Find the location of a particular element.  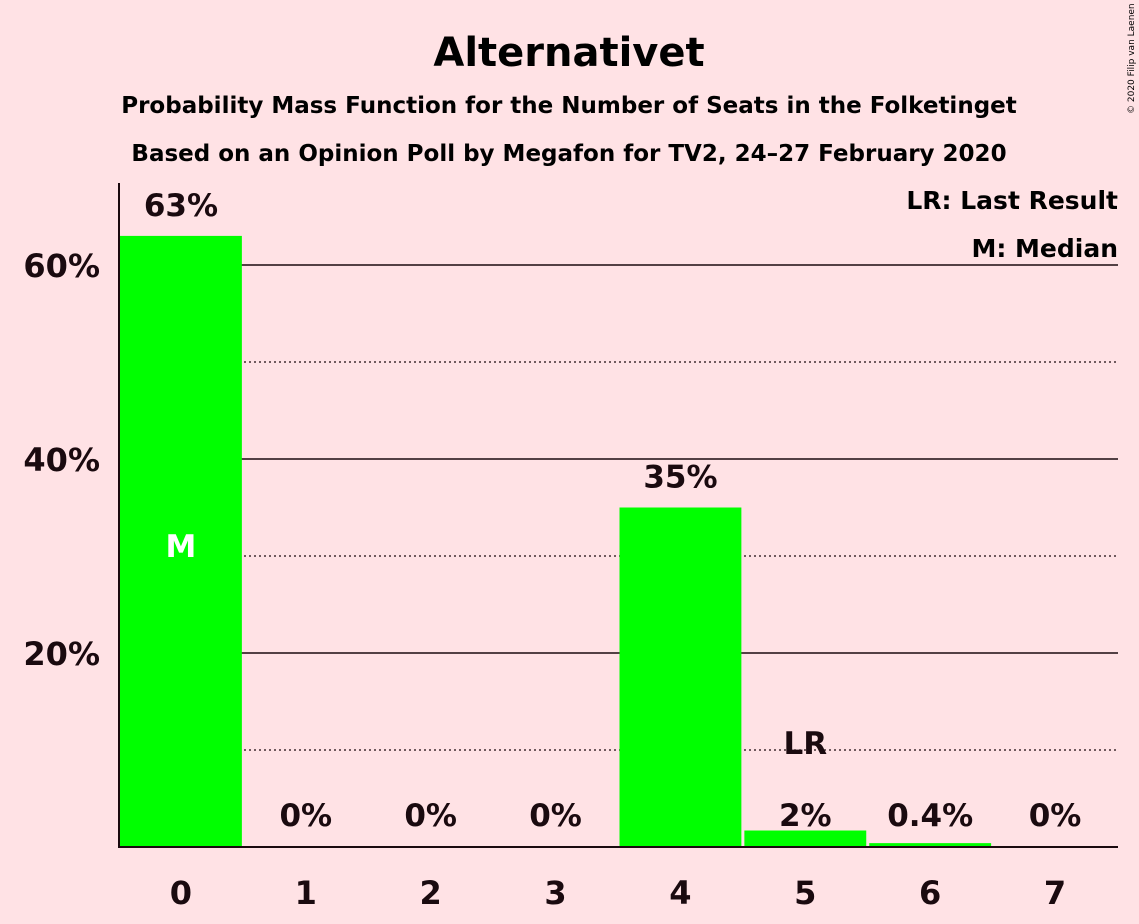

legend-last-result: LR: Last Result is located at coordinates (1012, 200).